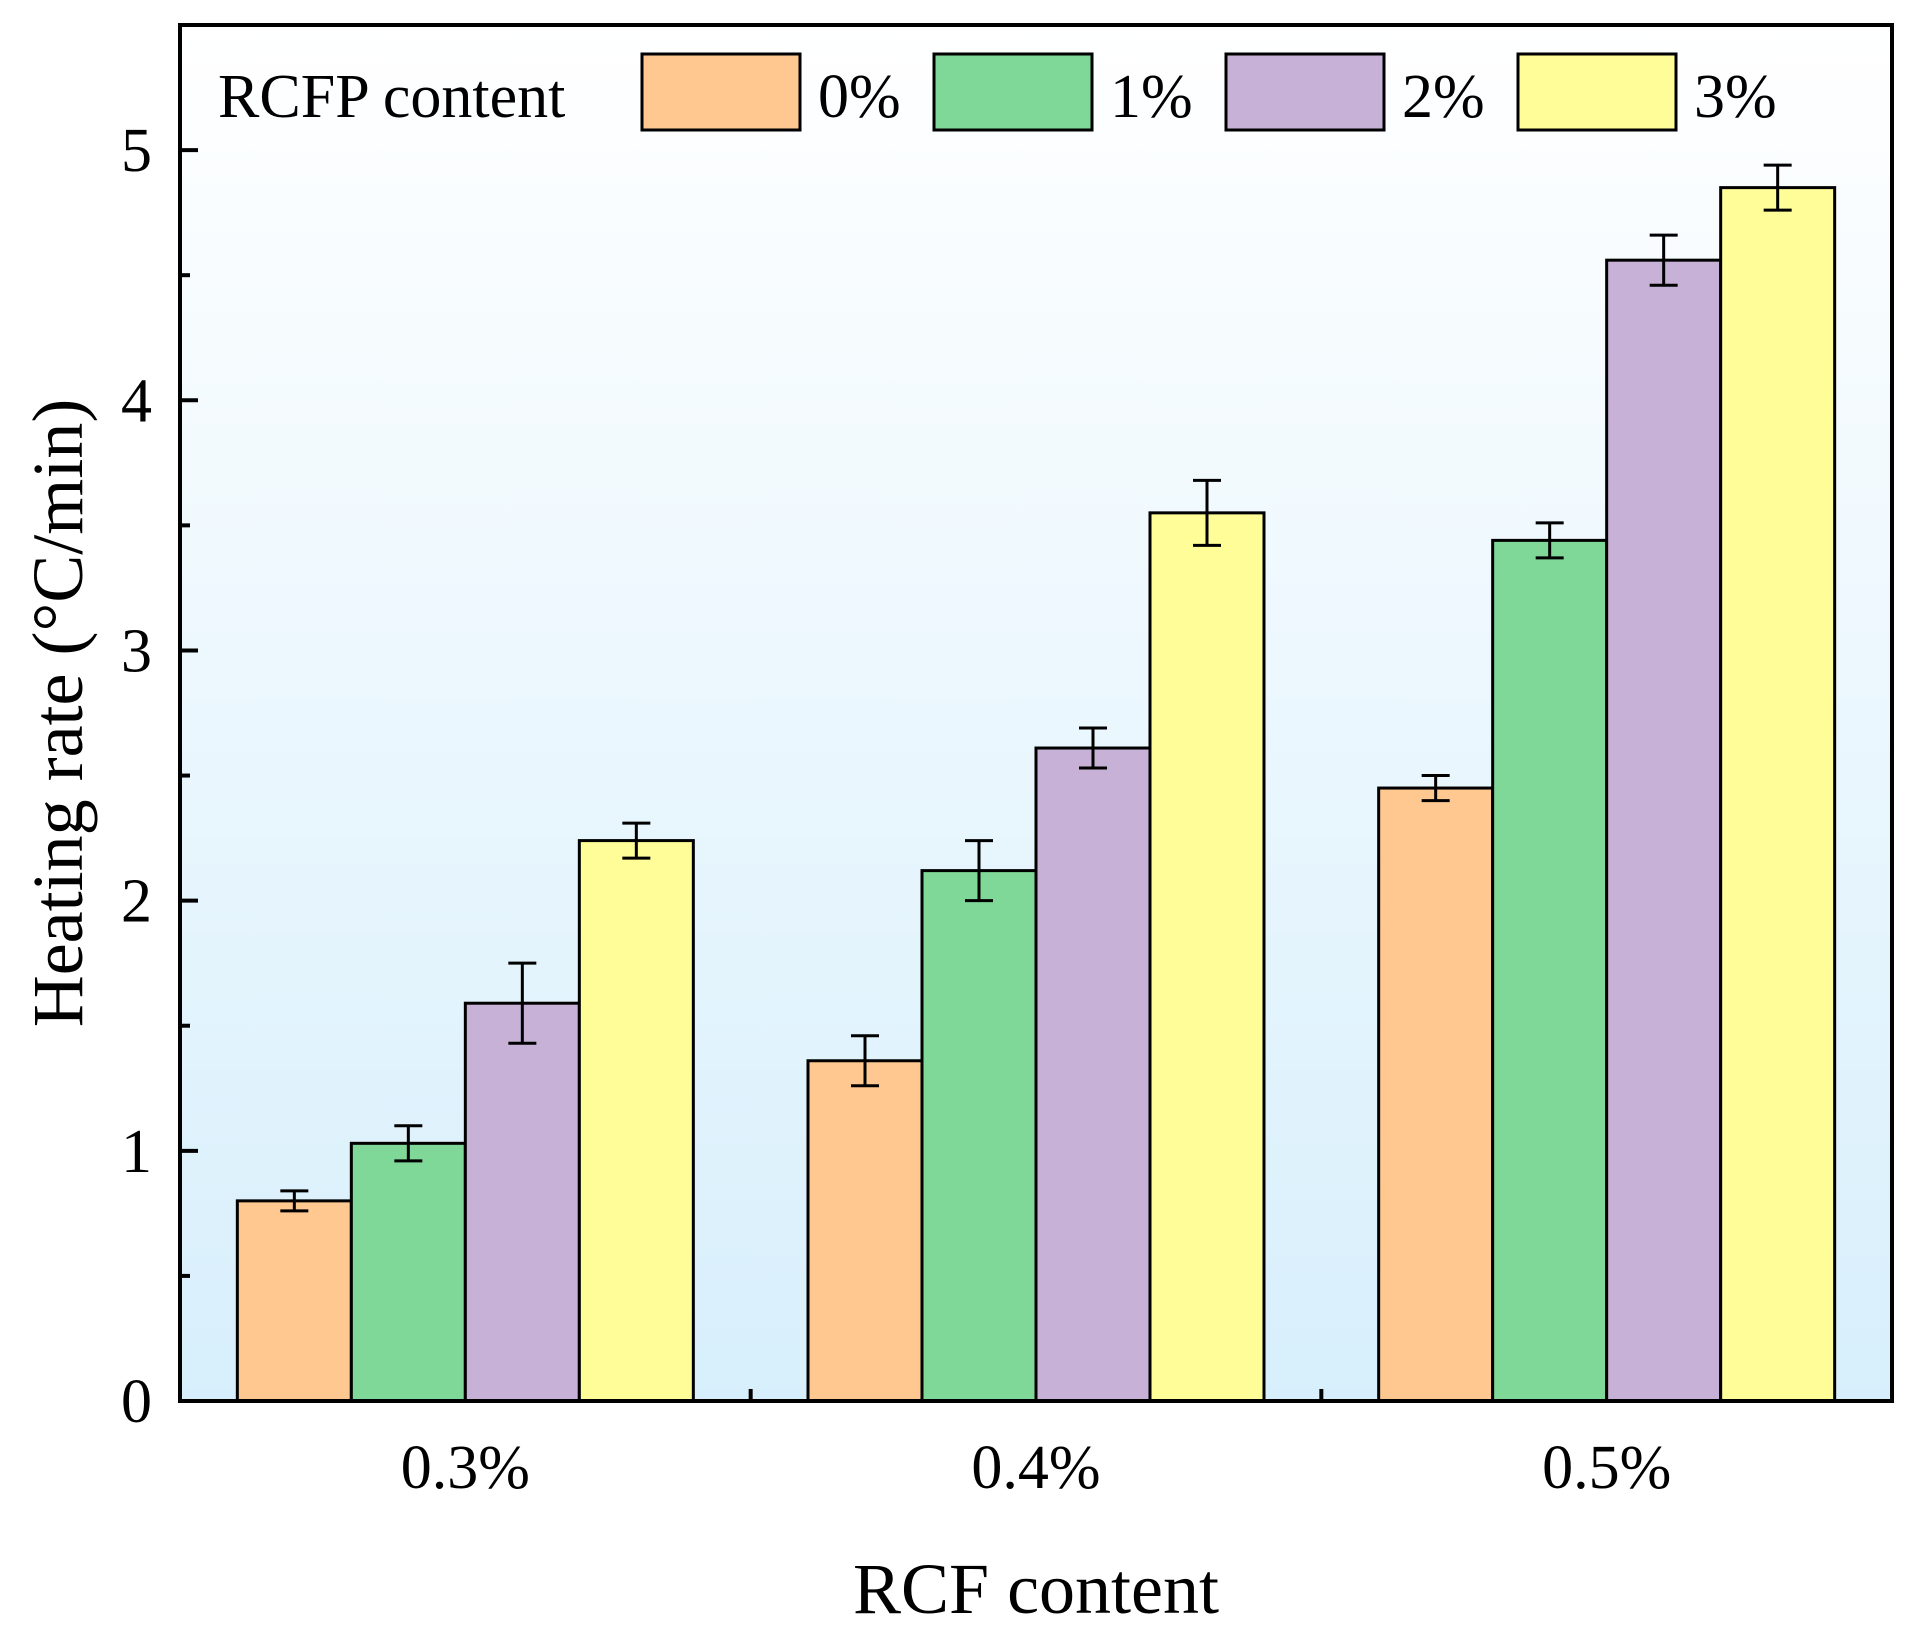  I want to click on x-tick-label: 0.4%, so click(1035, 1468).